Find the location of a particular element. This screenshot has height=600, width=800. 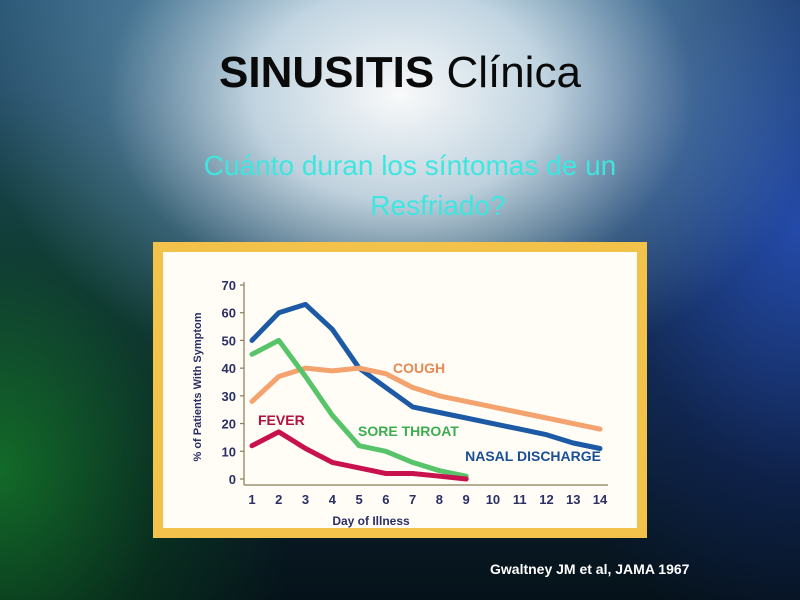

x-tick-label: 5 is located at coordinates (358, 499).